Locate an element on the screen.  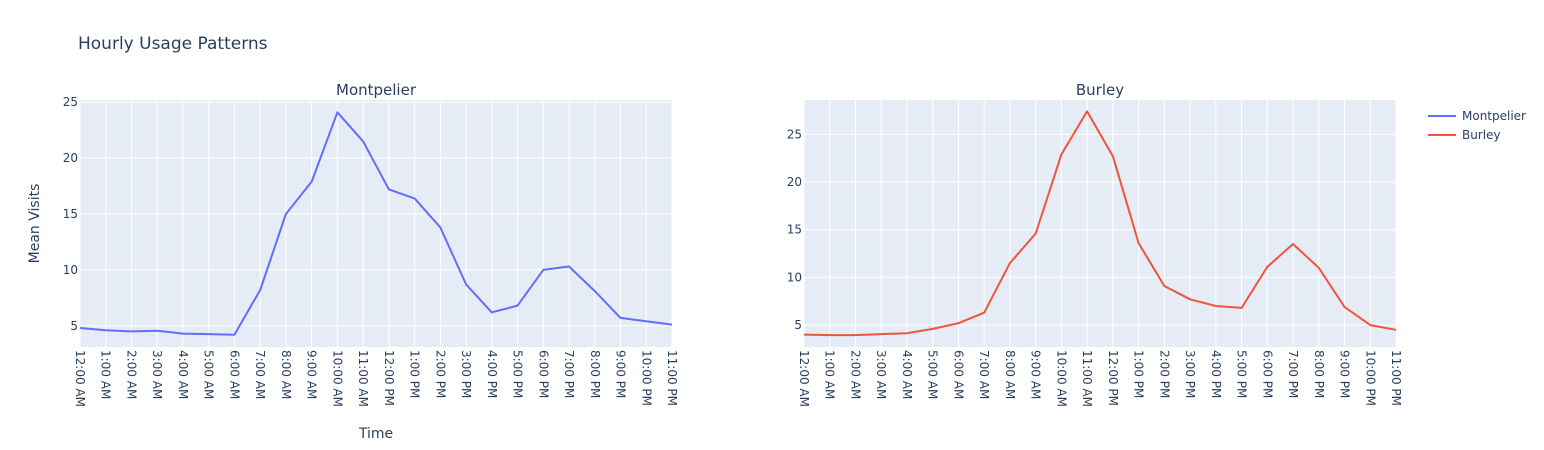
chart-burley-x-tick-5-00-pm: 5:00 PM is located at coordinates (1242, 374).